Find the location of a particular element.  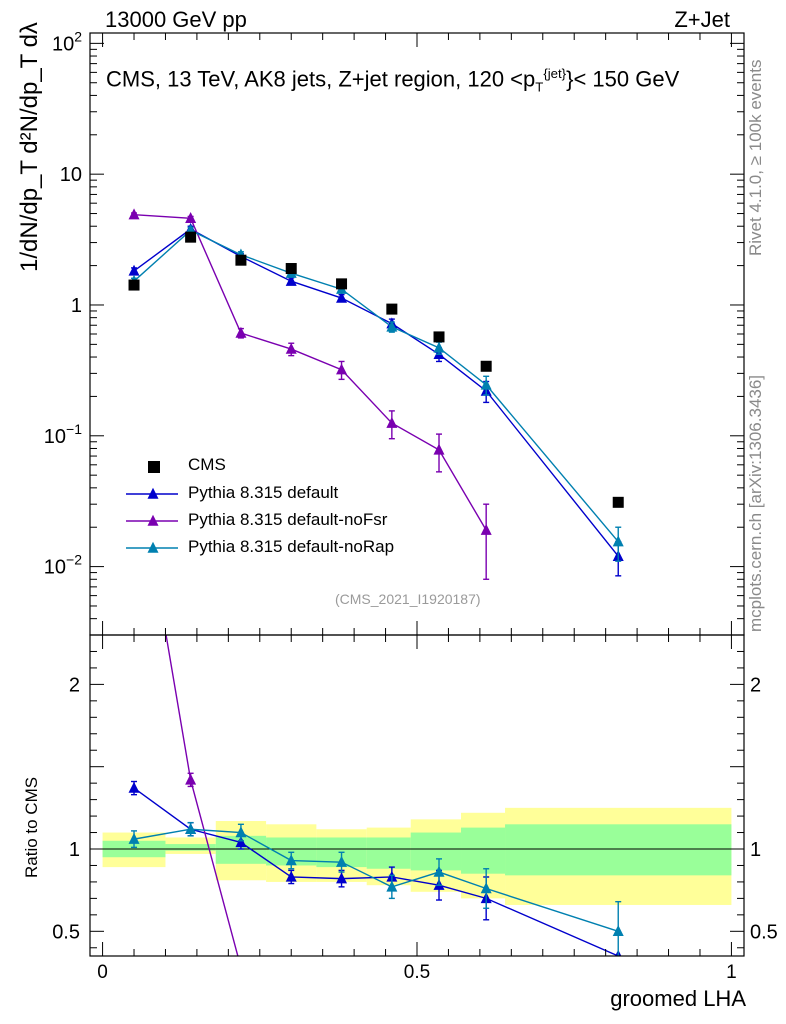

x-tick-label: 1 is located at coordinates (731, 972).